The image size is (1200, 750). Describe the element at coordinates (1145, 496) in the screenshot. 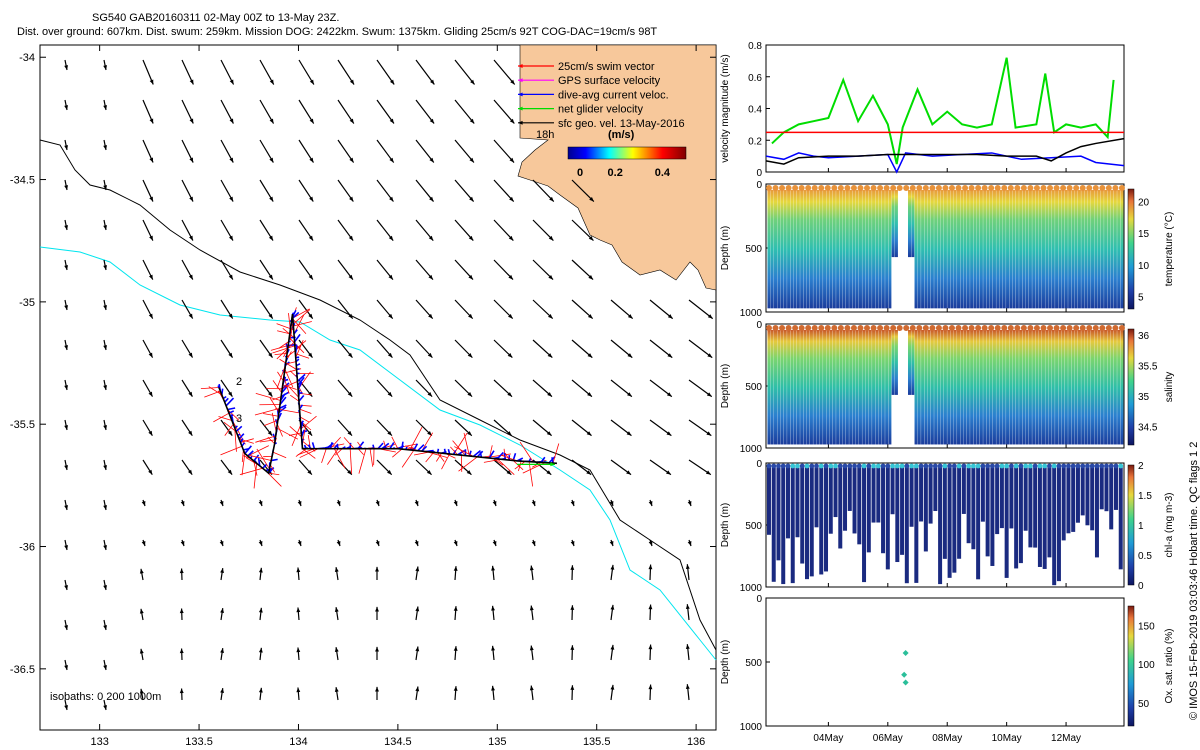

I see `chla-panel-colorbar-tick: 1.5` at that location.